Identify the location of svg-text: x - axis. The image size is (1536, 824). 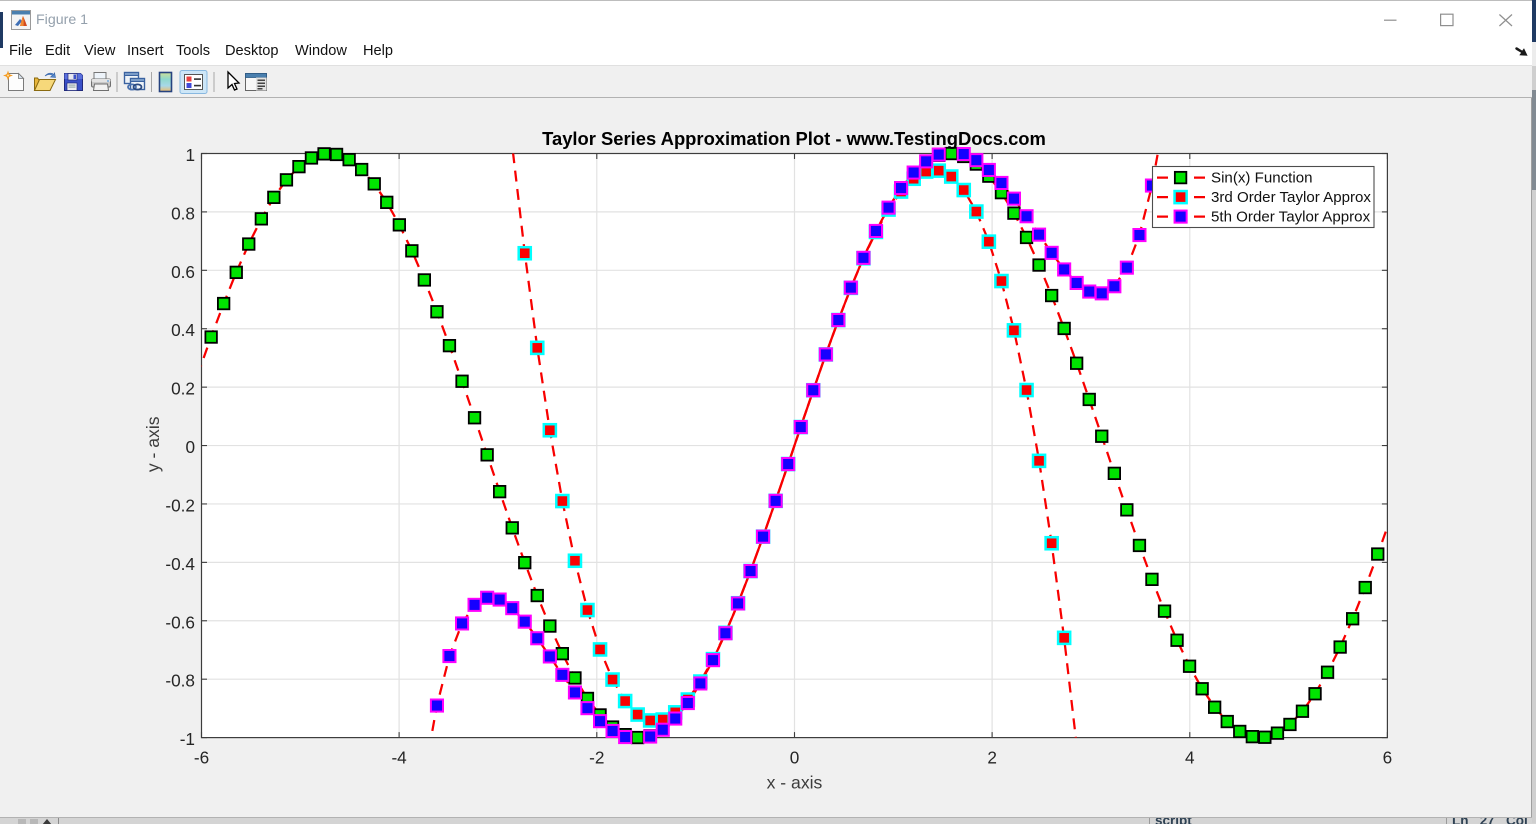
(795, 783).